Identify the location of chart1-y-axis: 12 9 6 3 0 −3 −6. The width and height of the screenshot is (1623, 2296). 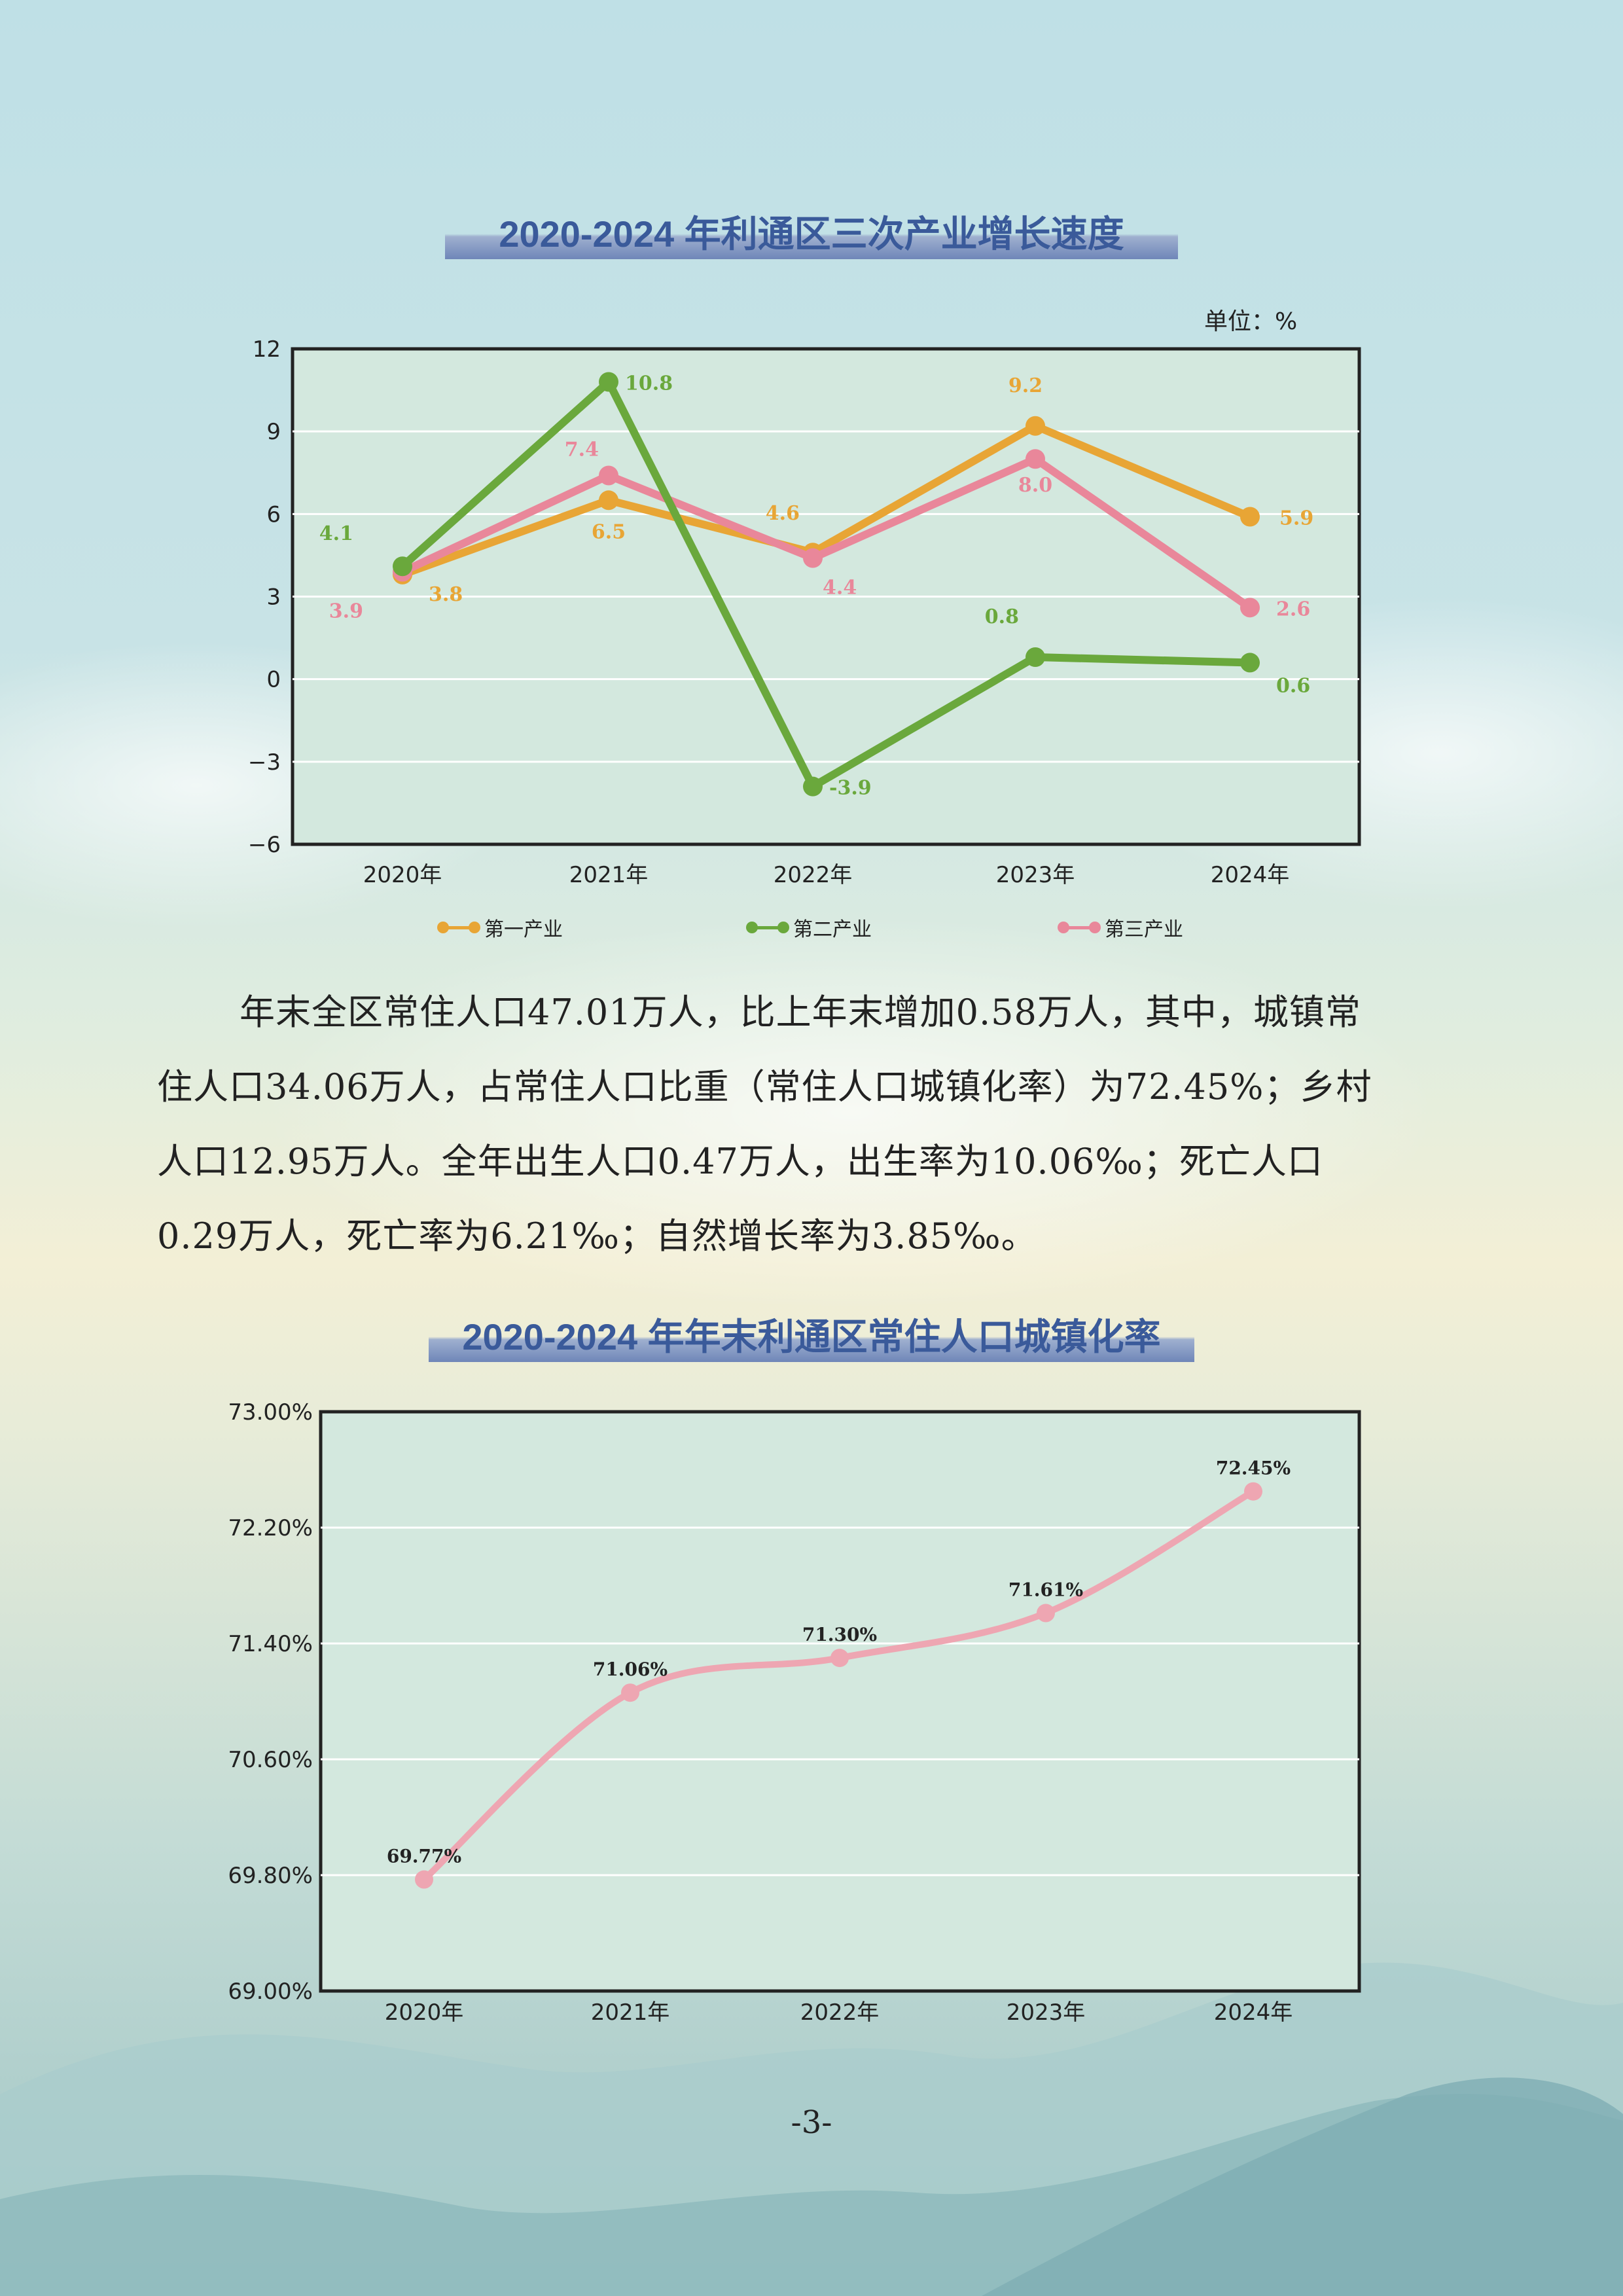
(264, 597).